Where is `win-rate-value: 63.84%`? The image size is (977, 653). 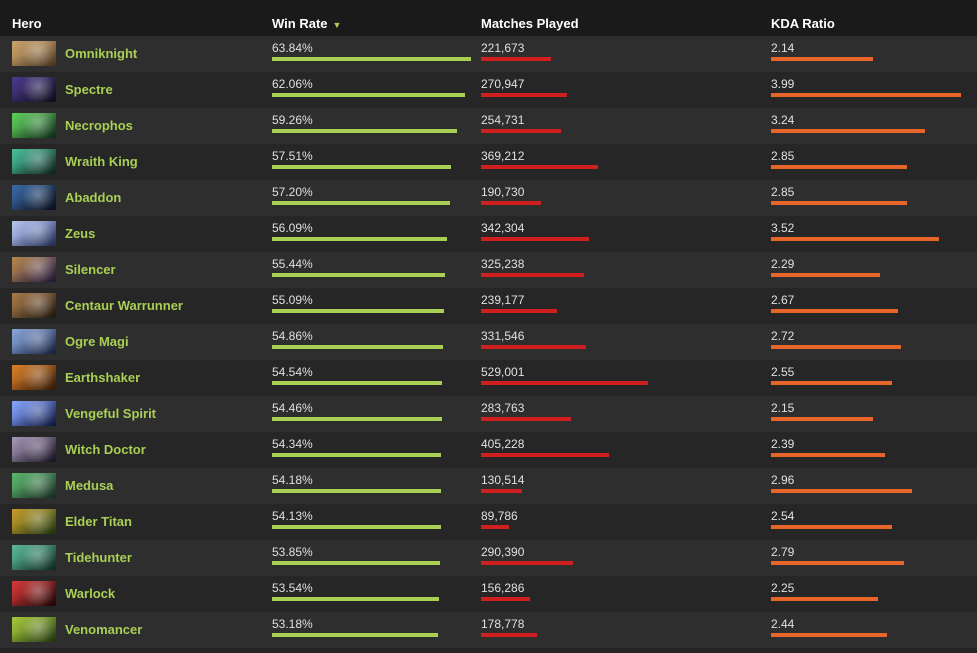 win-rate-value: 63.84% is located at coordinates (292, 48).